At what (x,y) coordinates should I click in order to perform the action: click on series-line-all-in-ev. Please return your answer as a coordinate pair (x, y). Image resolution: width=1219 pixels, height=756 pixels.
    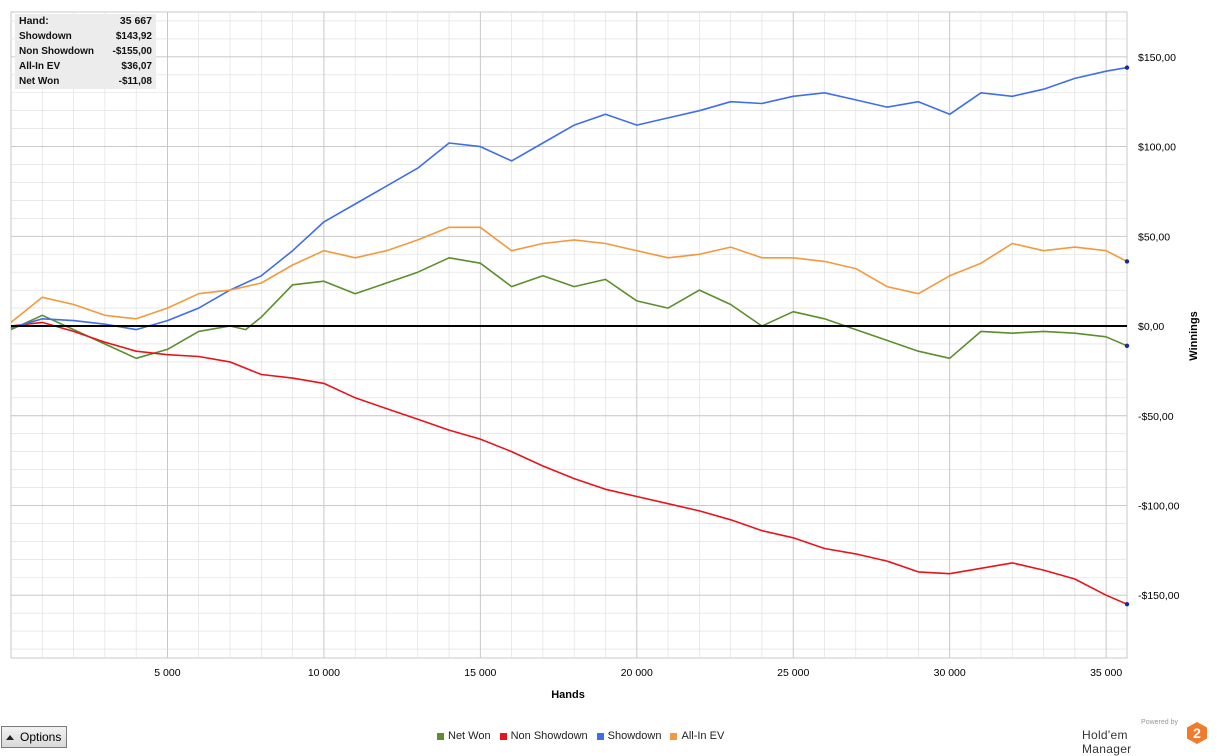
    Looking at the image, I should click on (569, 275).